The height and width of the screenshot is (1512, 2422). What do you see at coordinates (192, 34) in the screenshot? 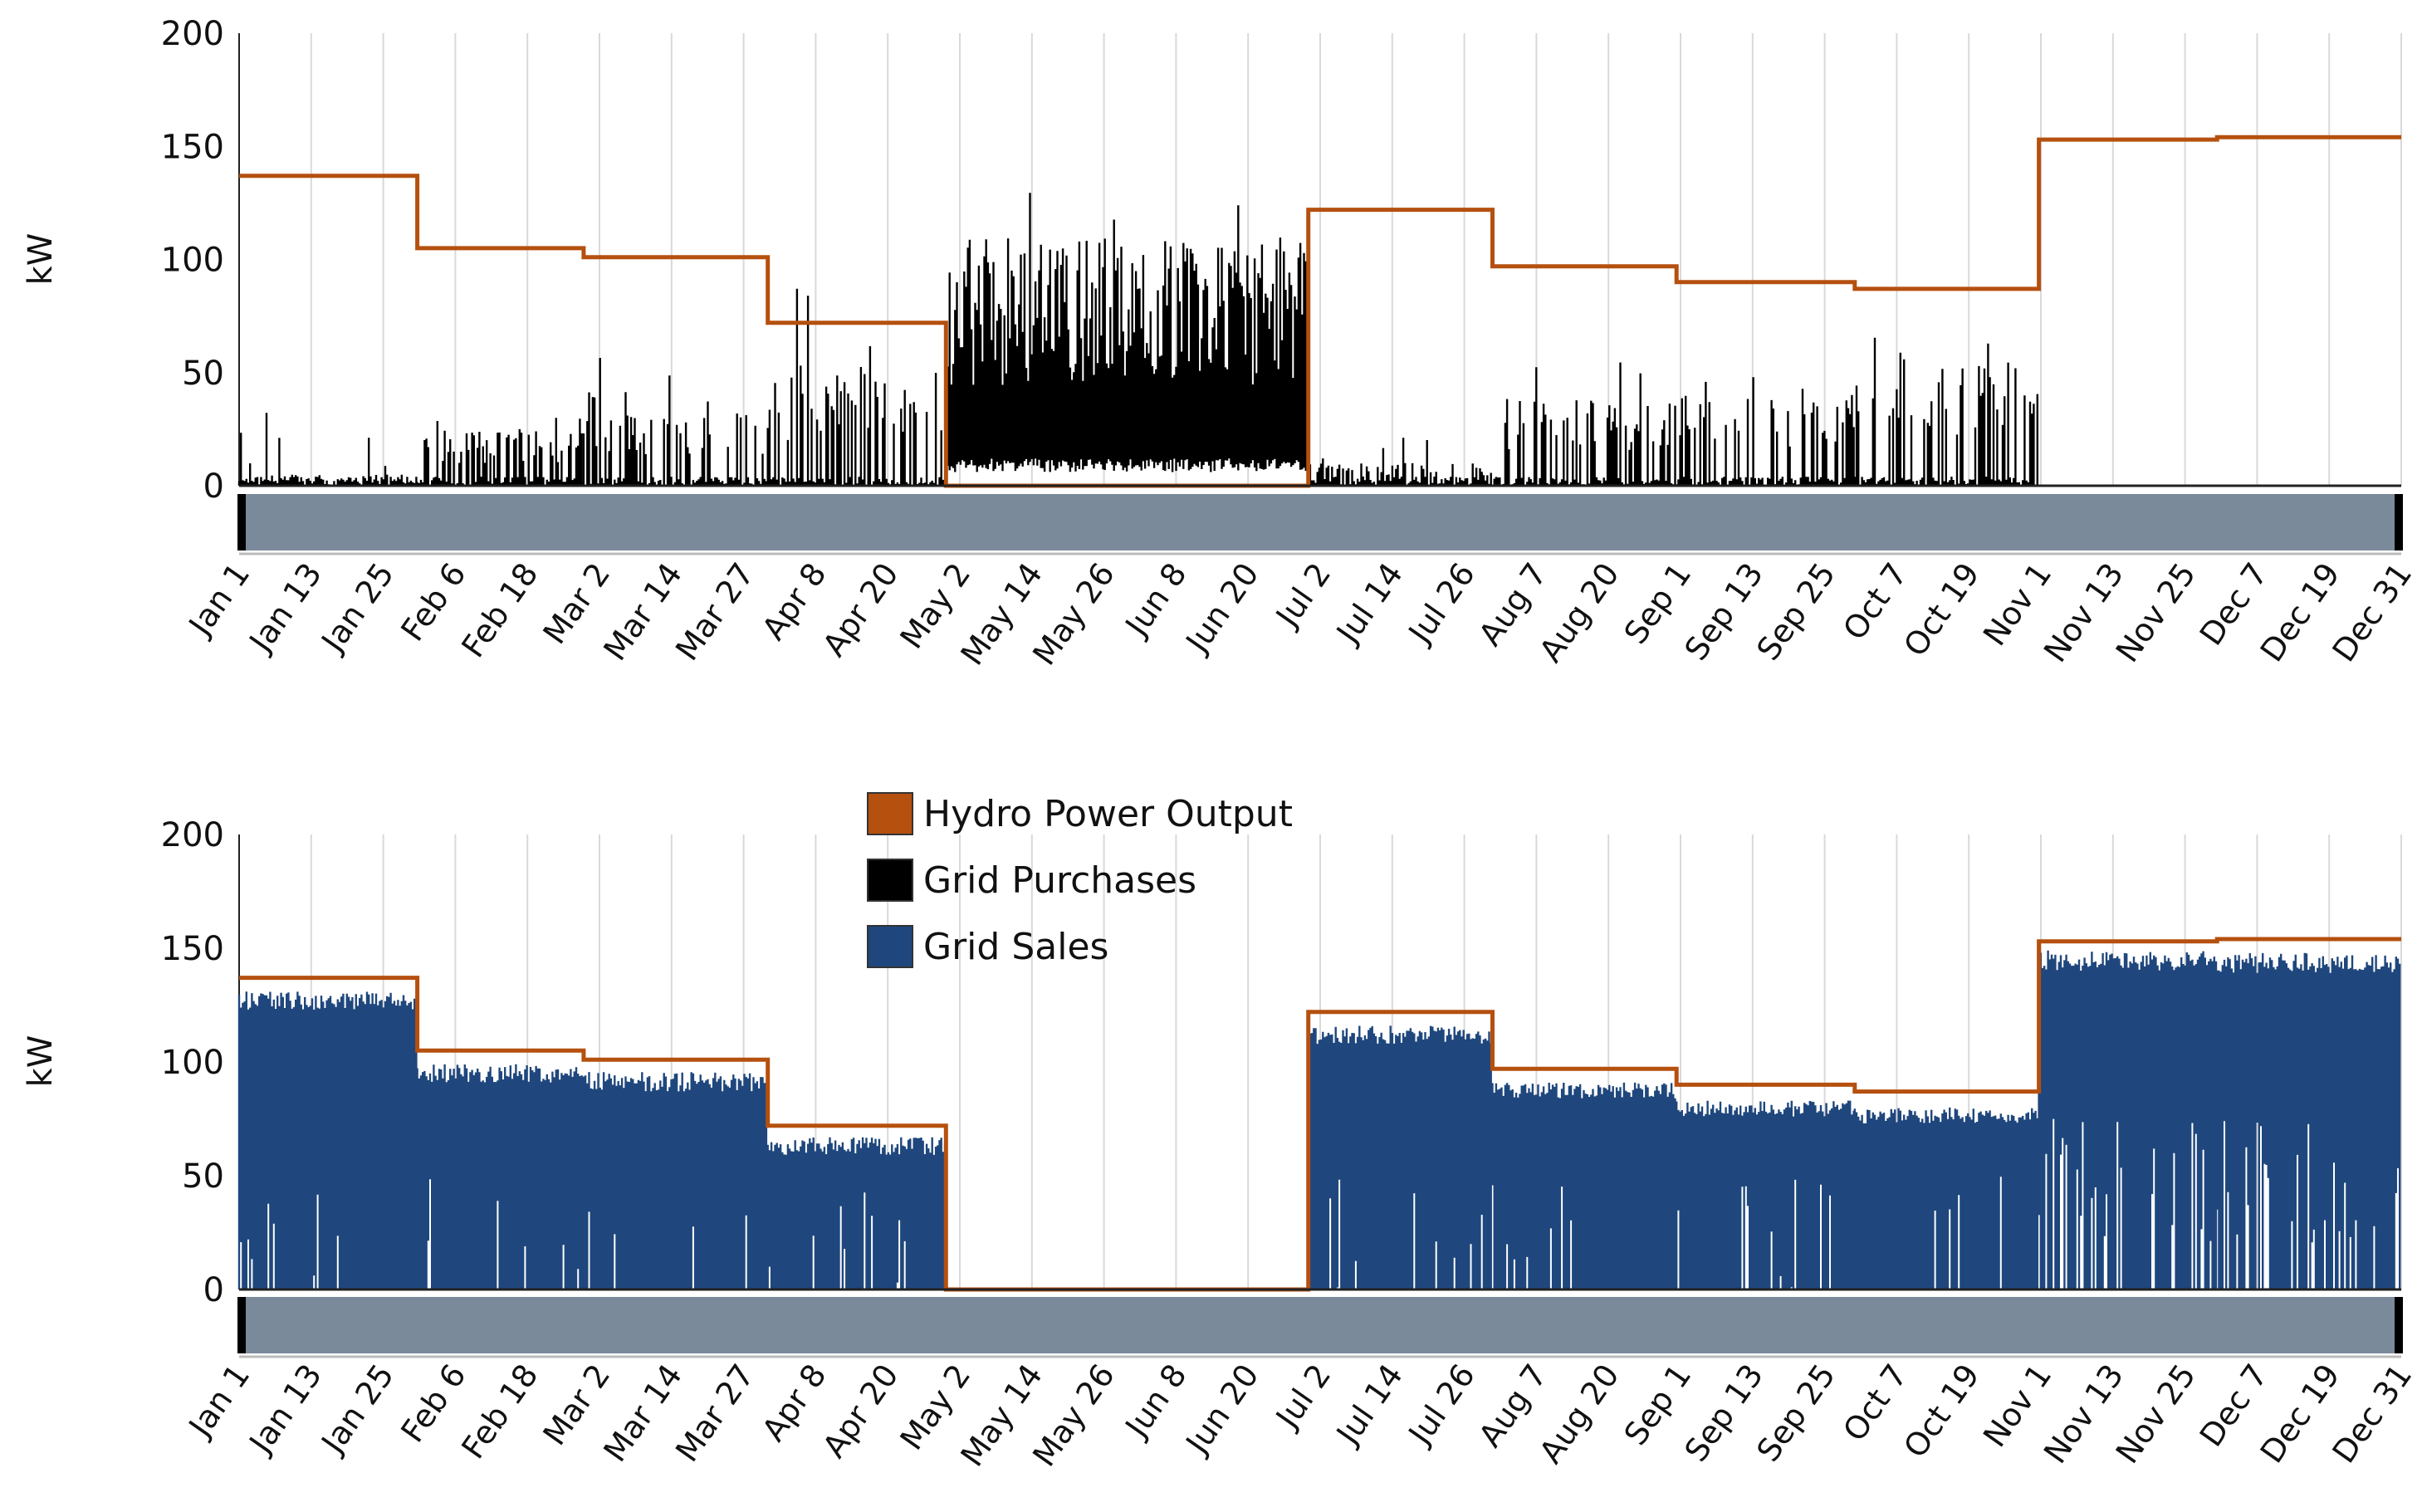
I see `top-y-tick-label: 200` at bounding box center [192, 34].